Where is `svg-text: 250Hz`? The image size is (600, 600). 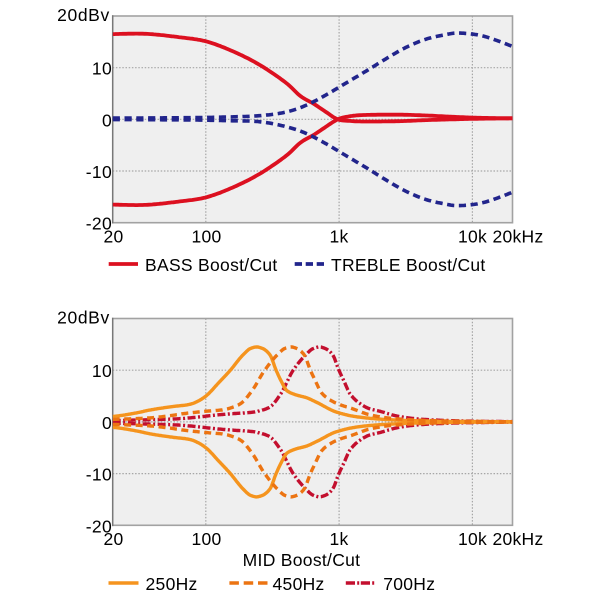 svg-text: 250Hz is located at coordinates (172, 584).